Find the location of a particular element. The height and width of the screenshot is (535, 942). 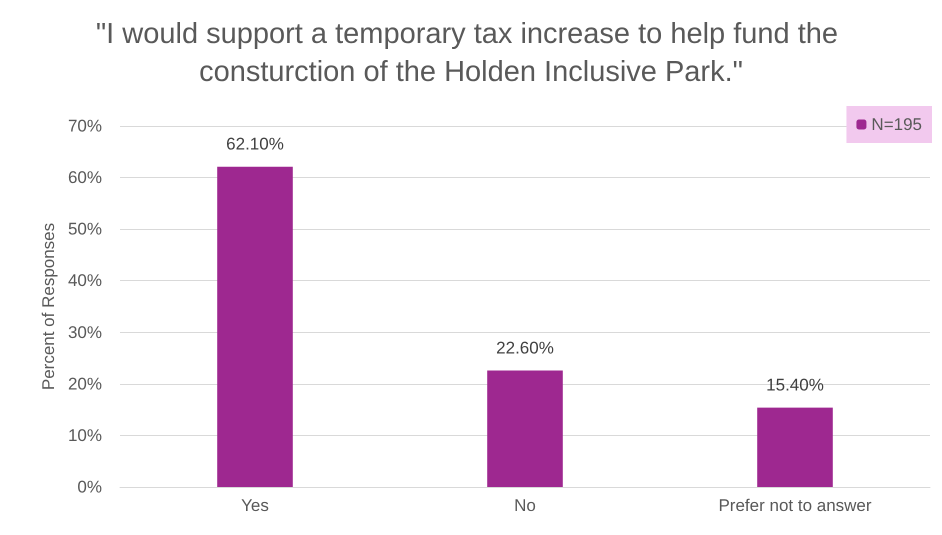

y-tick-label: 50% is located at coordinates (85, 229).